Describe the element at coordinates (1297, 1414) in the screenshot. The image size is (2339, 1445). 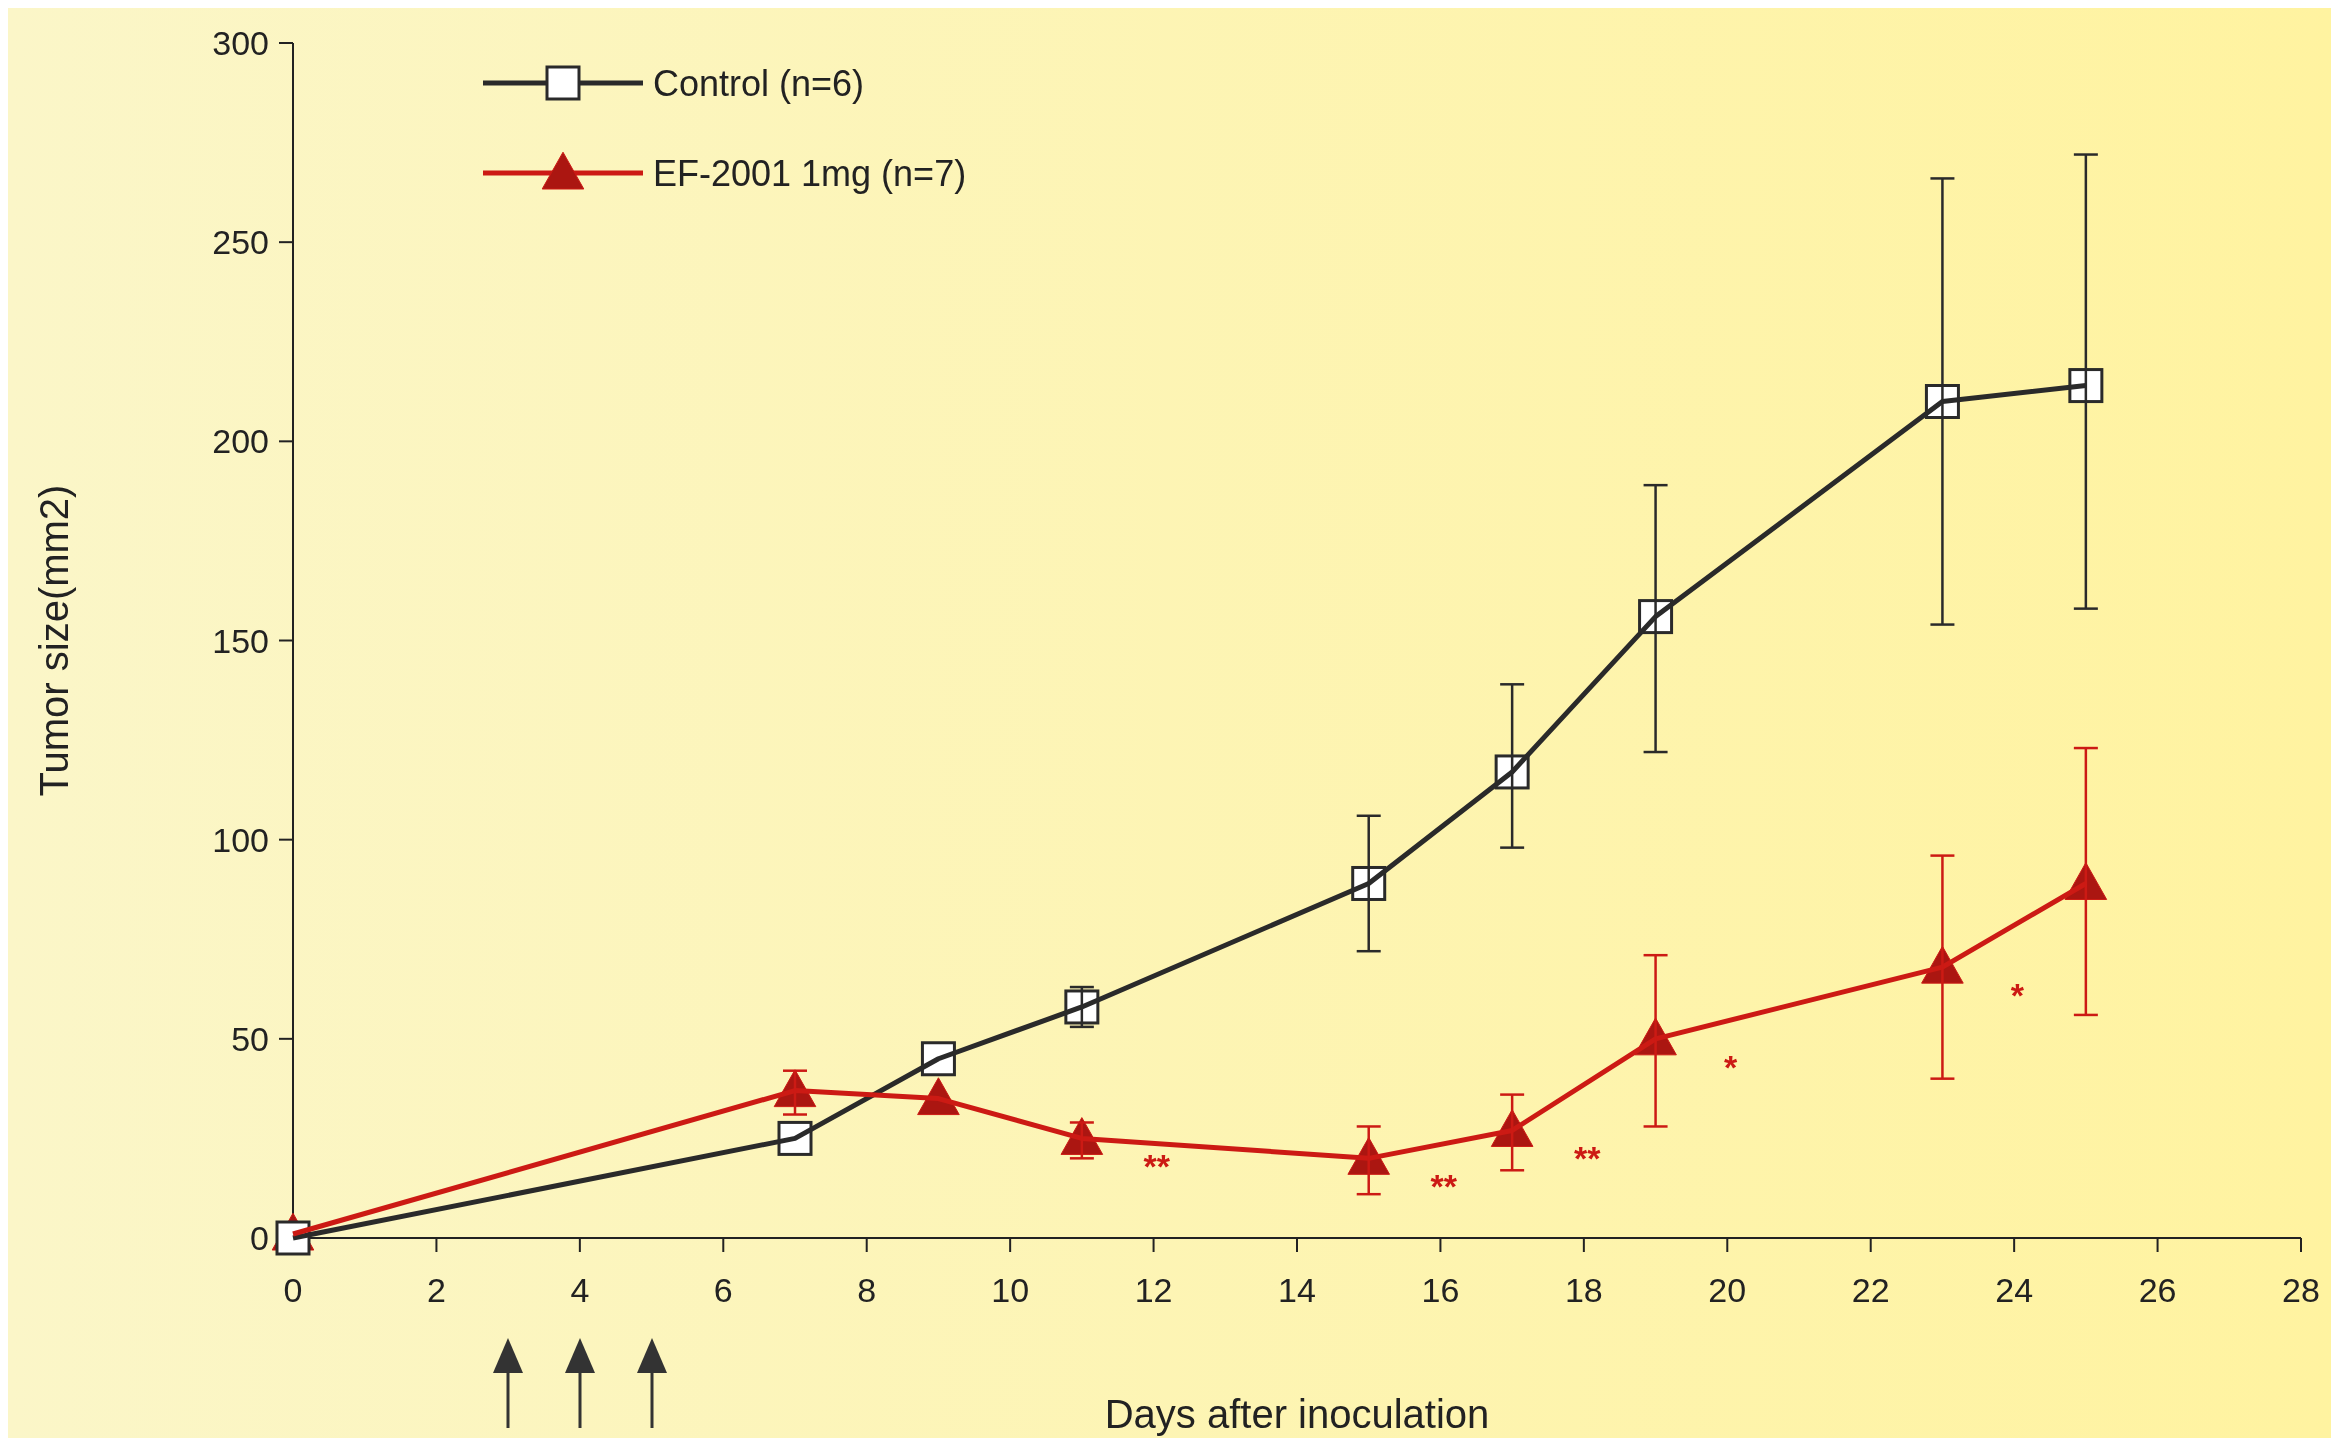
I see `x-axis-title: Days after inoculation` at that location.